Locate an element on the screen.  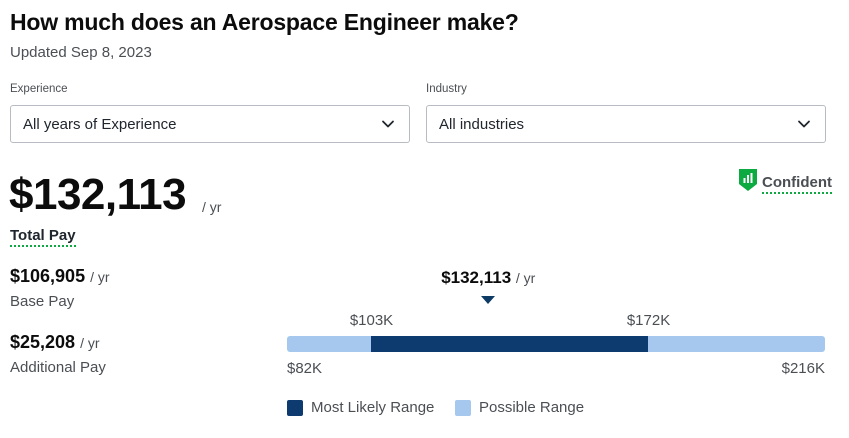
range-max-label: $216K is located at coordinates (803, 368).